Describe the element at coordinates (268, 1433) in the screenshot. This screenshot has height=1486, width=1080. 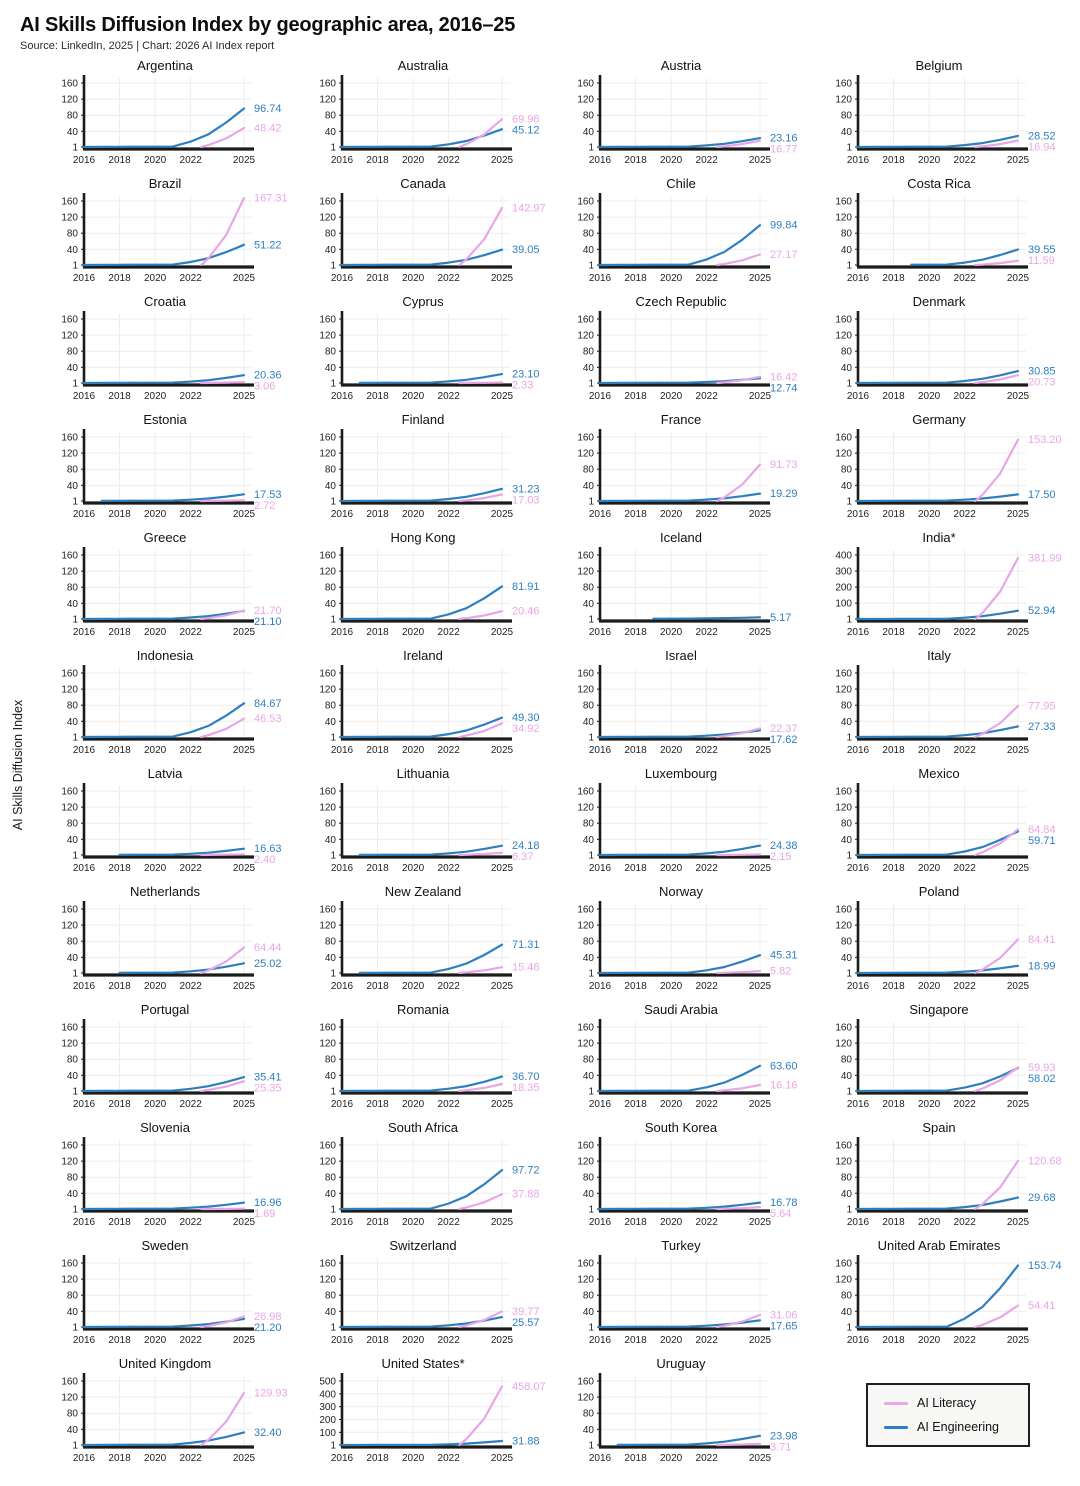
I see `engineering-value-label: 32.40` at that location.